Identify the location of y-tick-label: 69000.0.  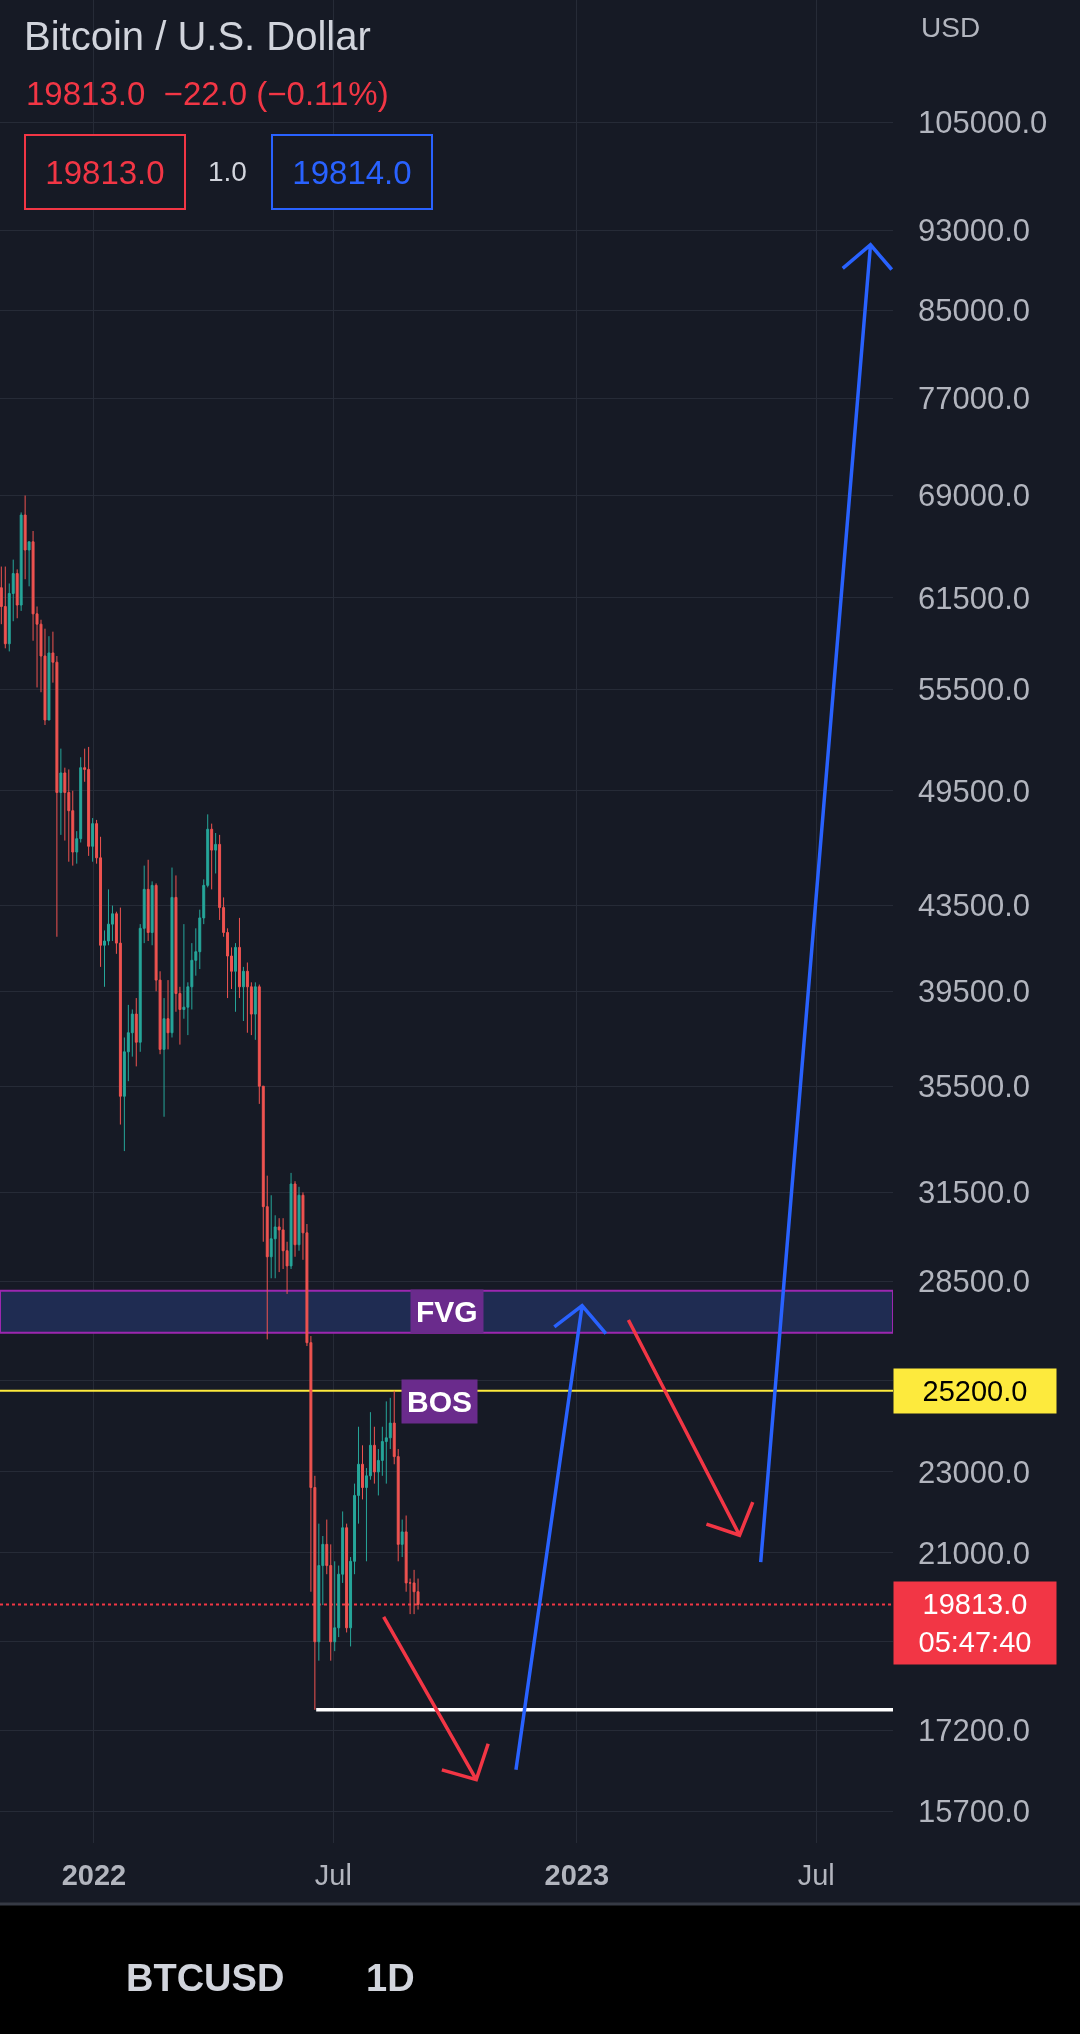
(974, 496).